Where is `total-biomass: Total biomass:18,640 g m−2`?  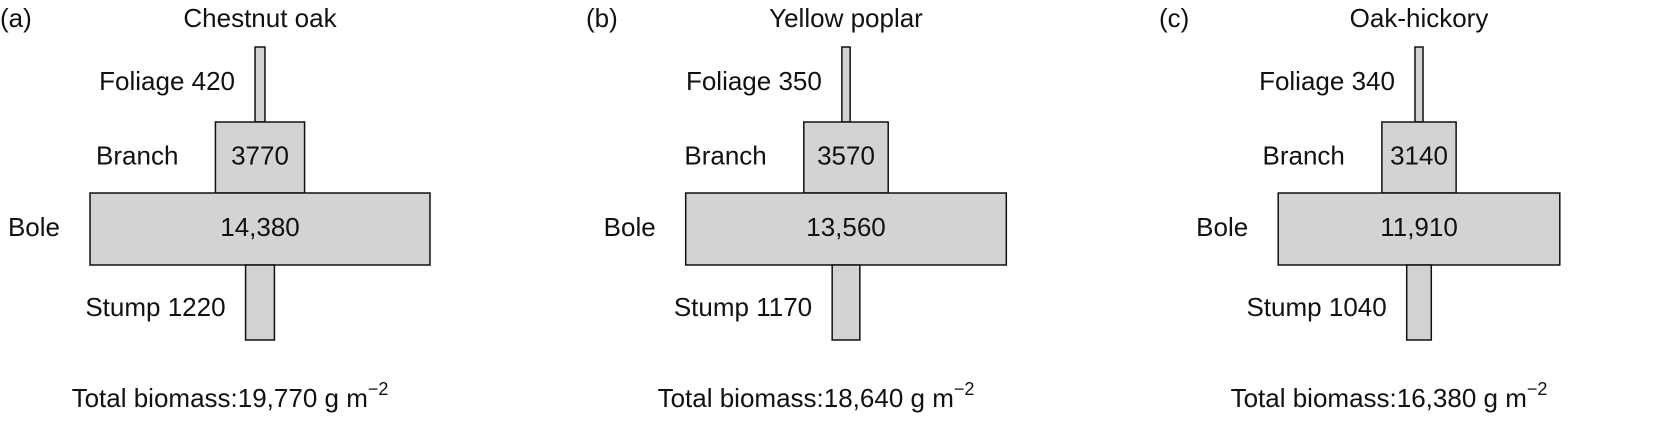
total-biomass: Total biomass:18,640 g m−2 is located at coordinates (816, 396).